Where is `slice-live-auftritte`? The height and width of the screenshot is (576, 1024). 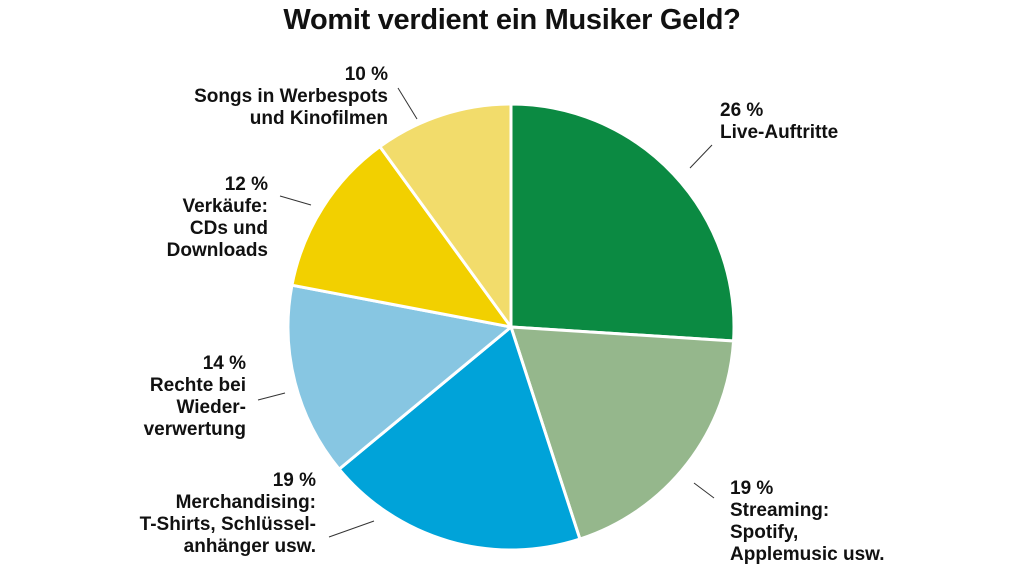
slice-live-auftritte is located at coordinates (622, 222).